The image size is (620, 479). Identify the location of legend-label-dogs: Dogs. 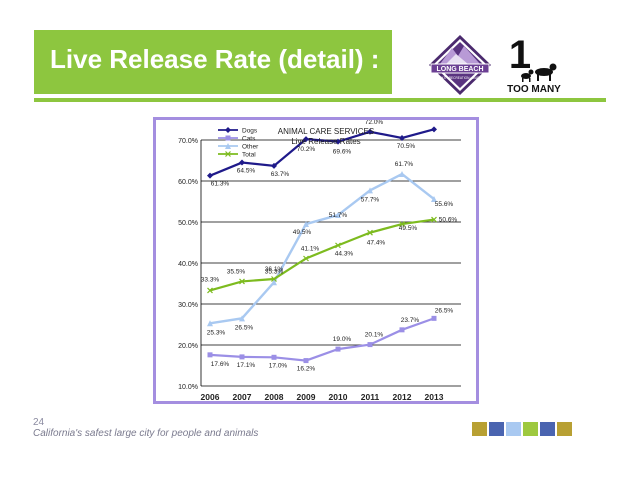
(250, 131).